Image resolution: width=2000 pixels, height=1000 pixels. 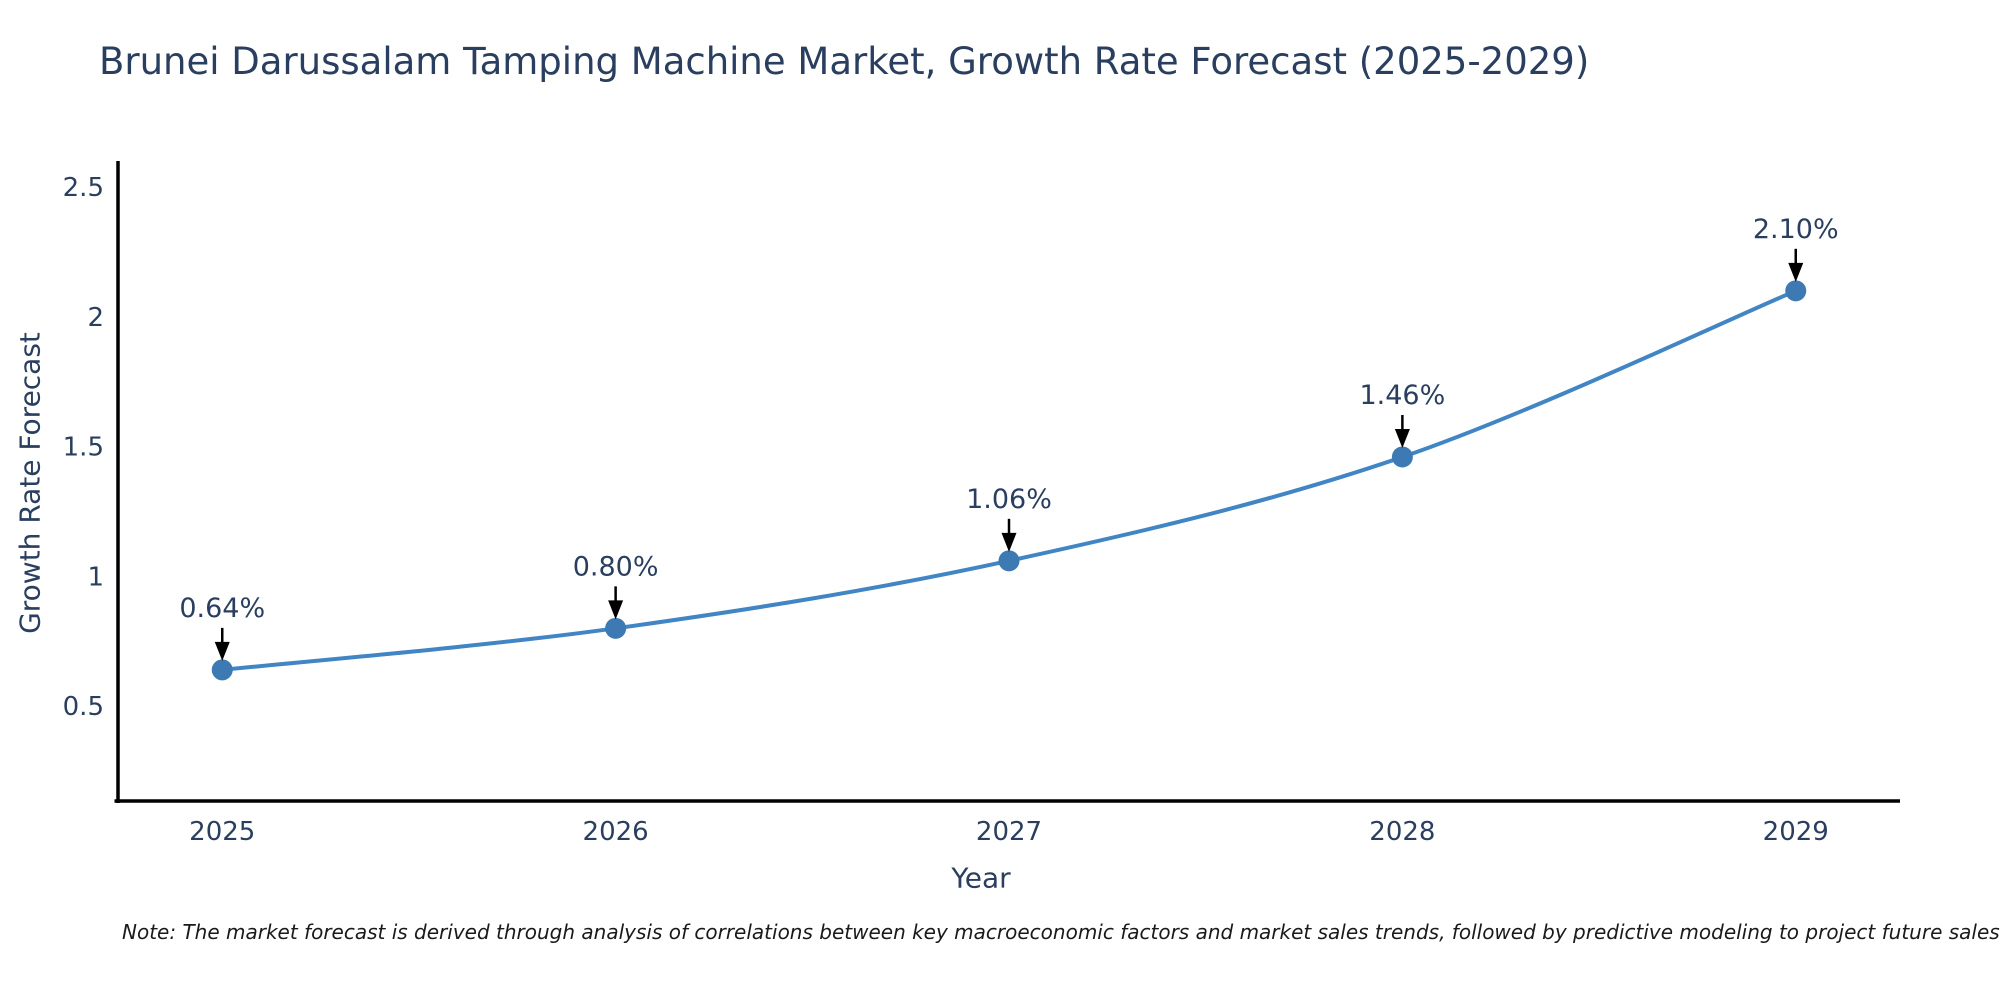 I want to click on y-tick-label: 2.5, so click(x=83, y=188).